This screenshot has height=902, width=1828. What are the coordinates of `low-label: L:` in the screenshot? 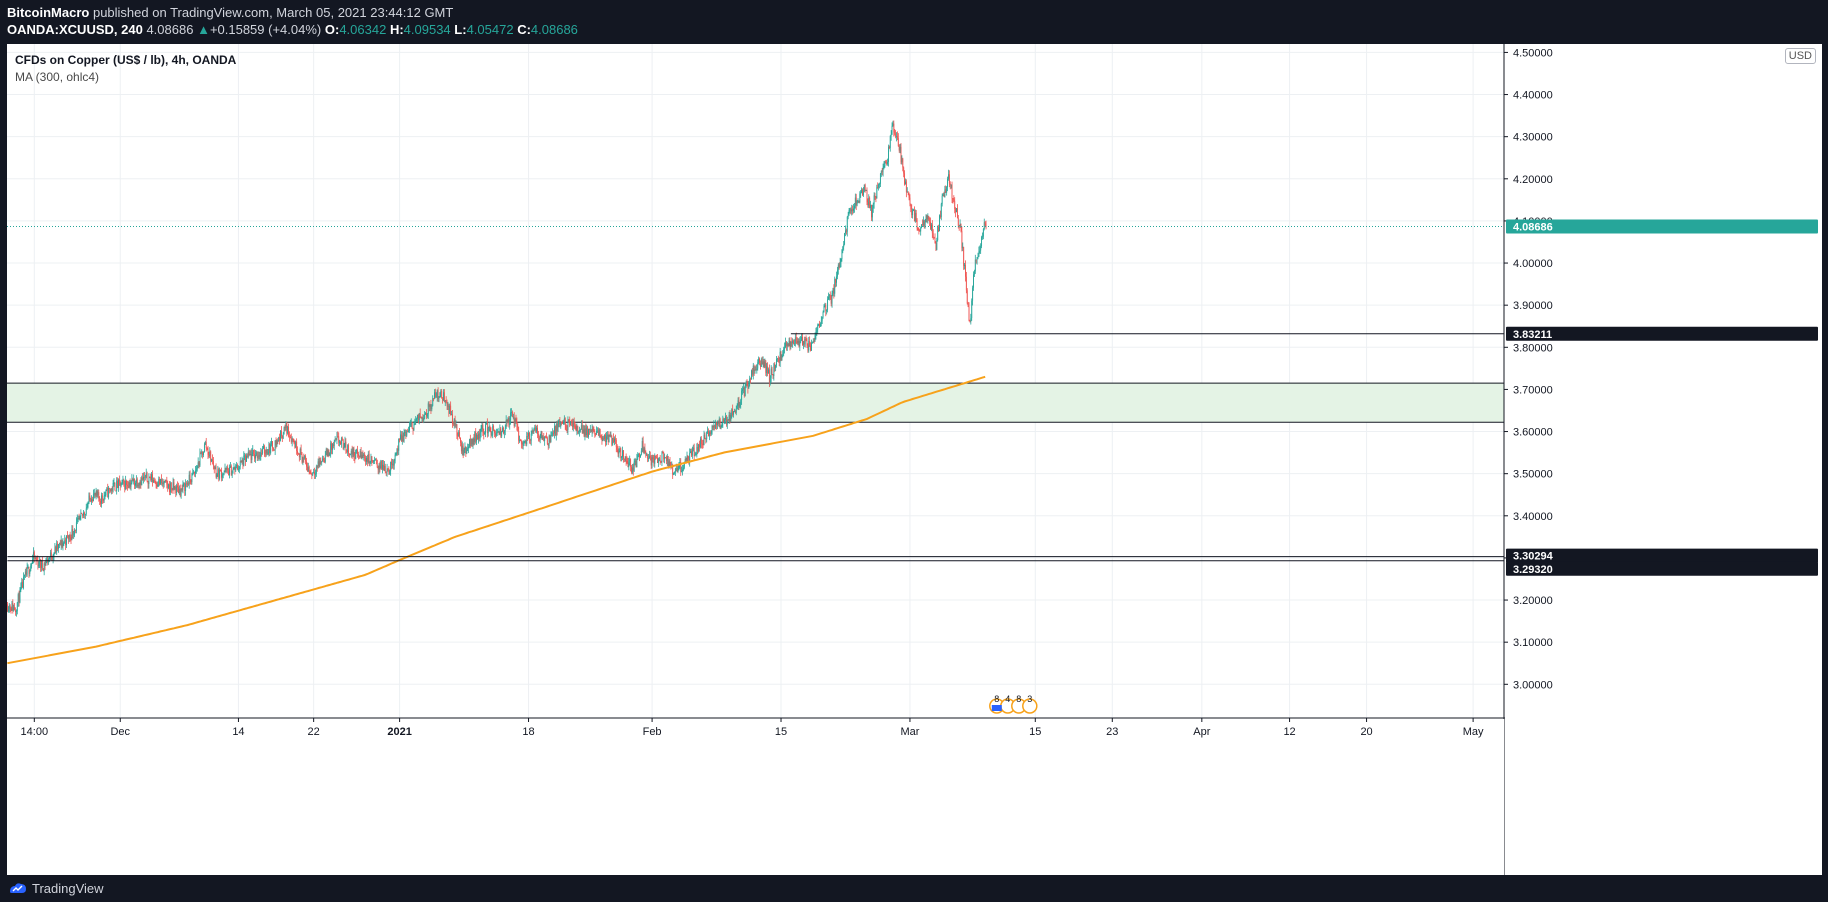 It's located at (460, 29).